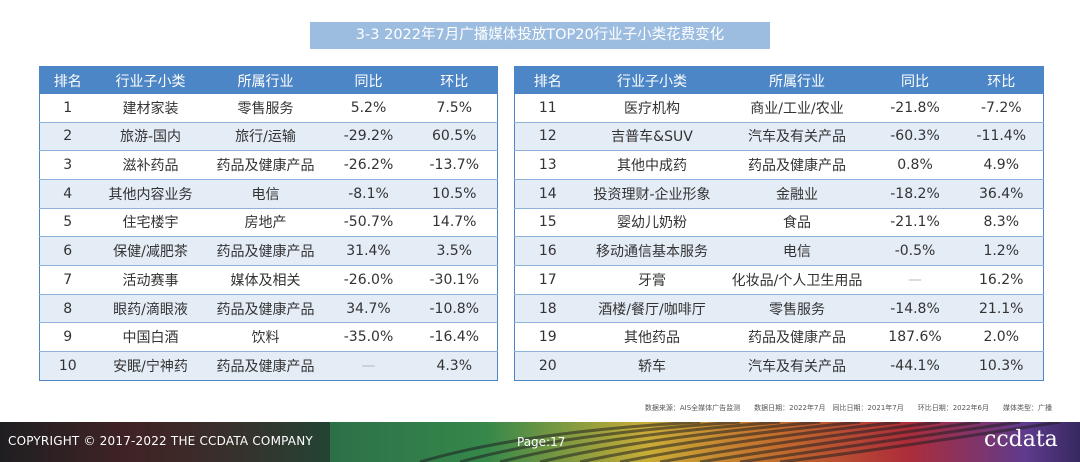 This screenshot has height=462, width=1080. I want to click on cell-mom: 8.3%, so click(1001, 223).